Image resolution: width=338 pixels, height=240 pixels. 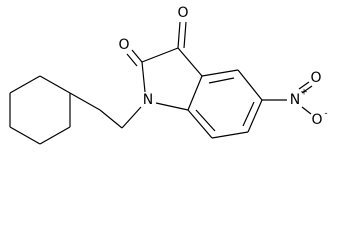 What do you see at coordinates (325, 114) in the screenshot?
I see `charge: -` at bounding box center [325, 114].